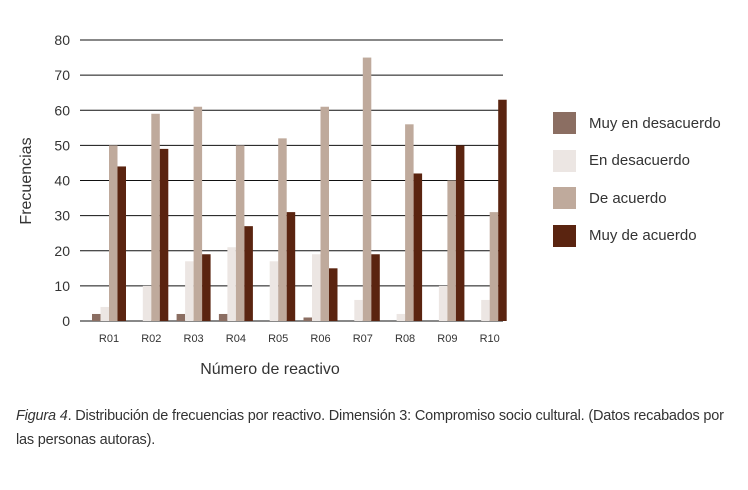 The height and width of the screenshot is (490, 748). I want to click on y-axis-ticks: 0 10 20 30 40 50 60 70 80, so click(62, 180).